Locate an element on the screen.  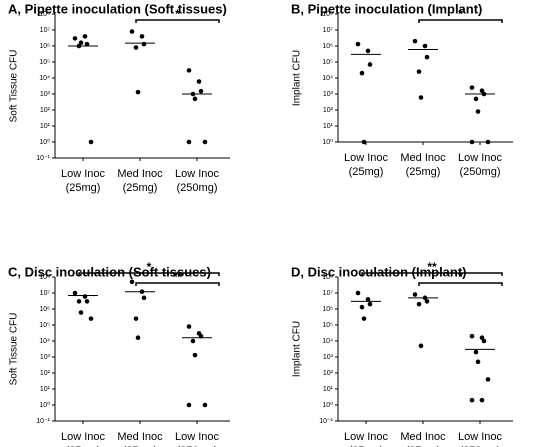
y-tick-label: 10⁷ is located at coordinates (328, 30).